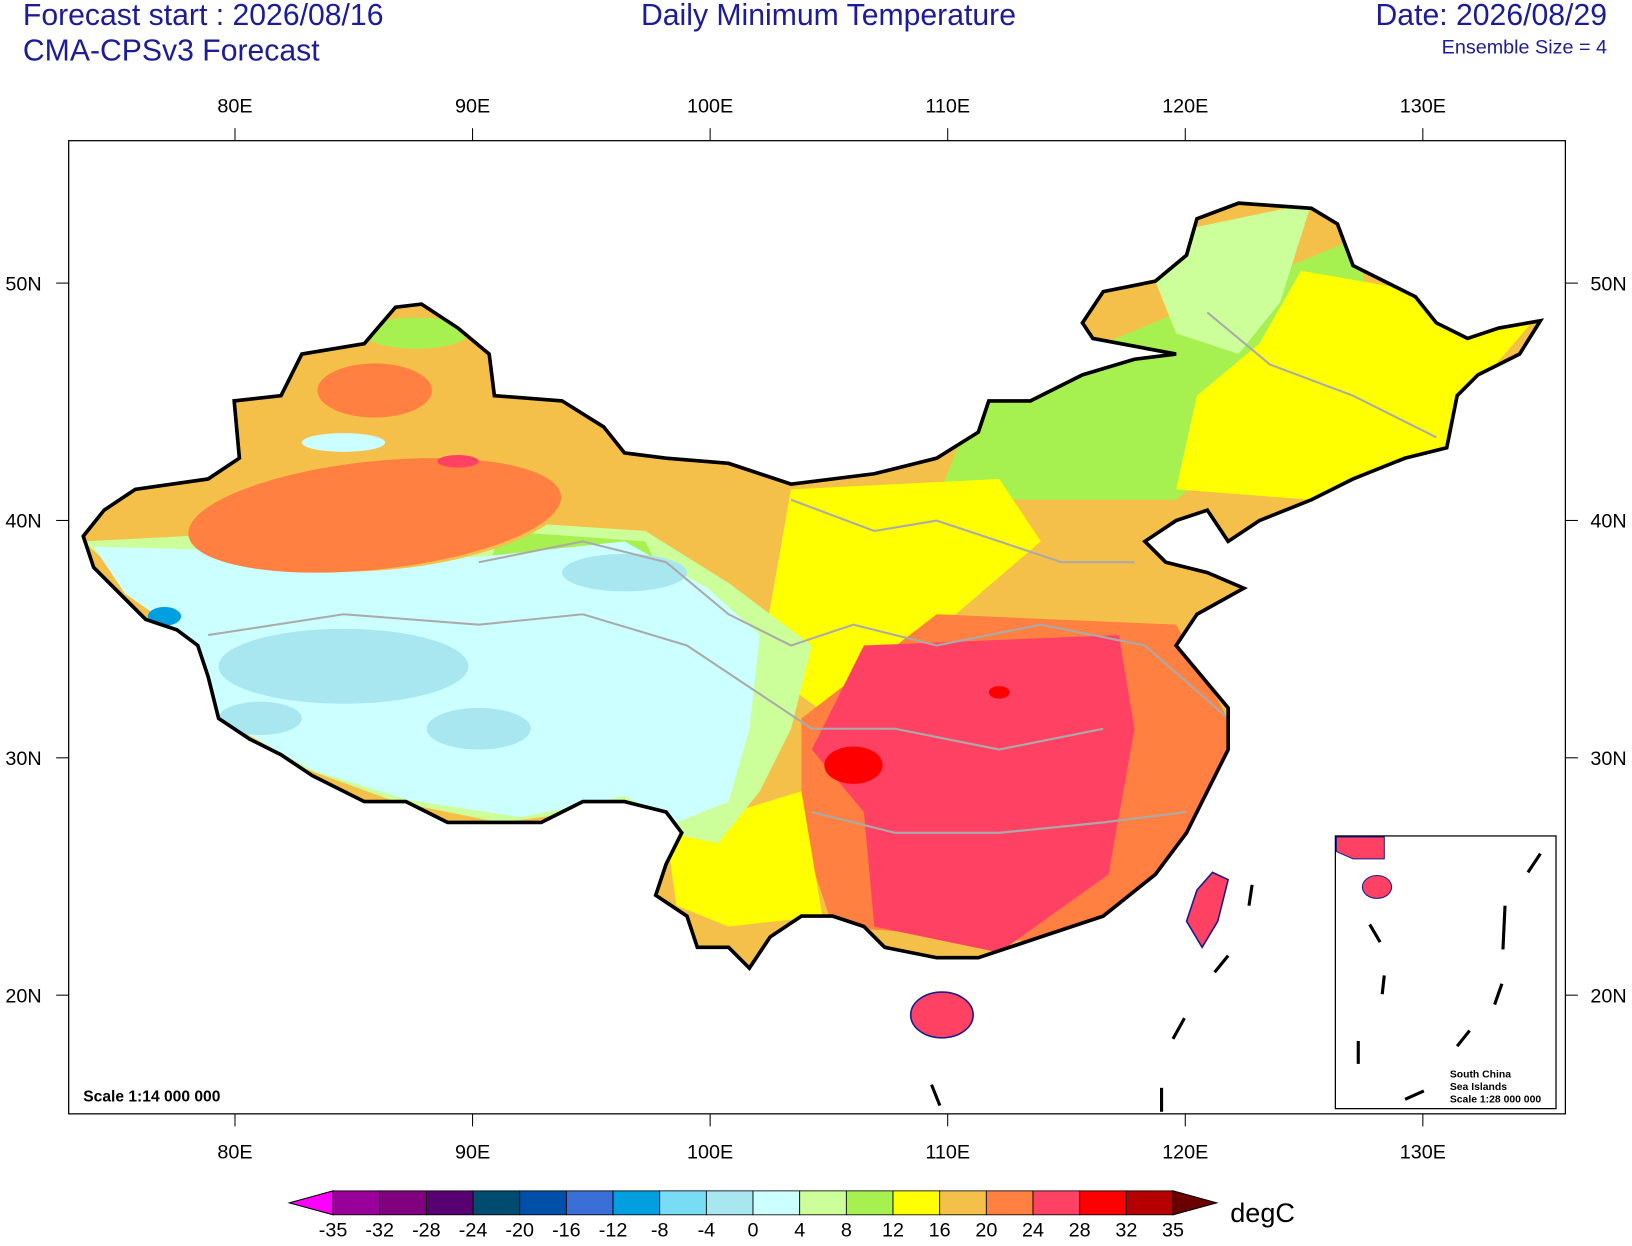  What do you see at coordinates (940, 1230) in the screenshot?
I see `colorbar-label: 16` at bounding box center [940, 1230].